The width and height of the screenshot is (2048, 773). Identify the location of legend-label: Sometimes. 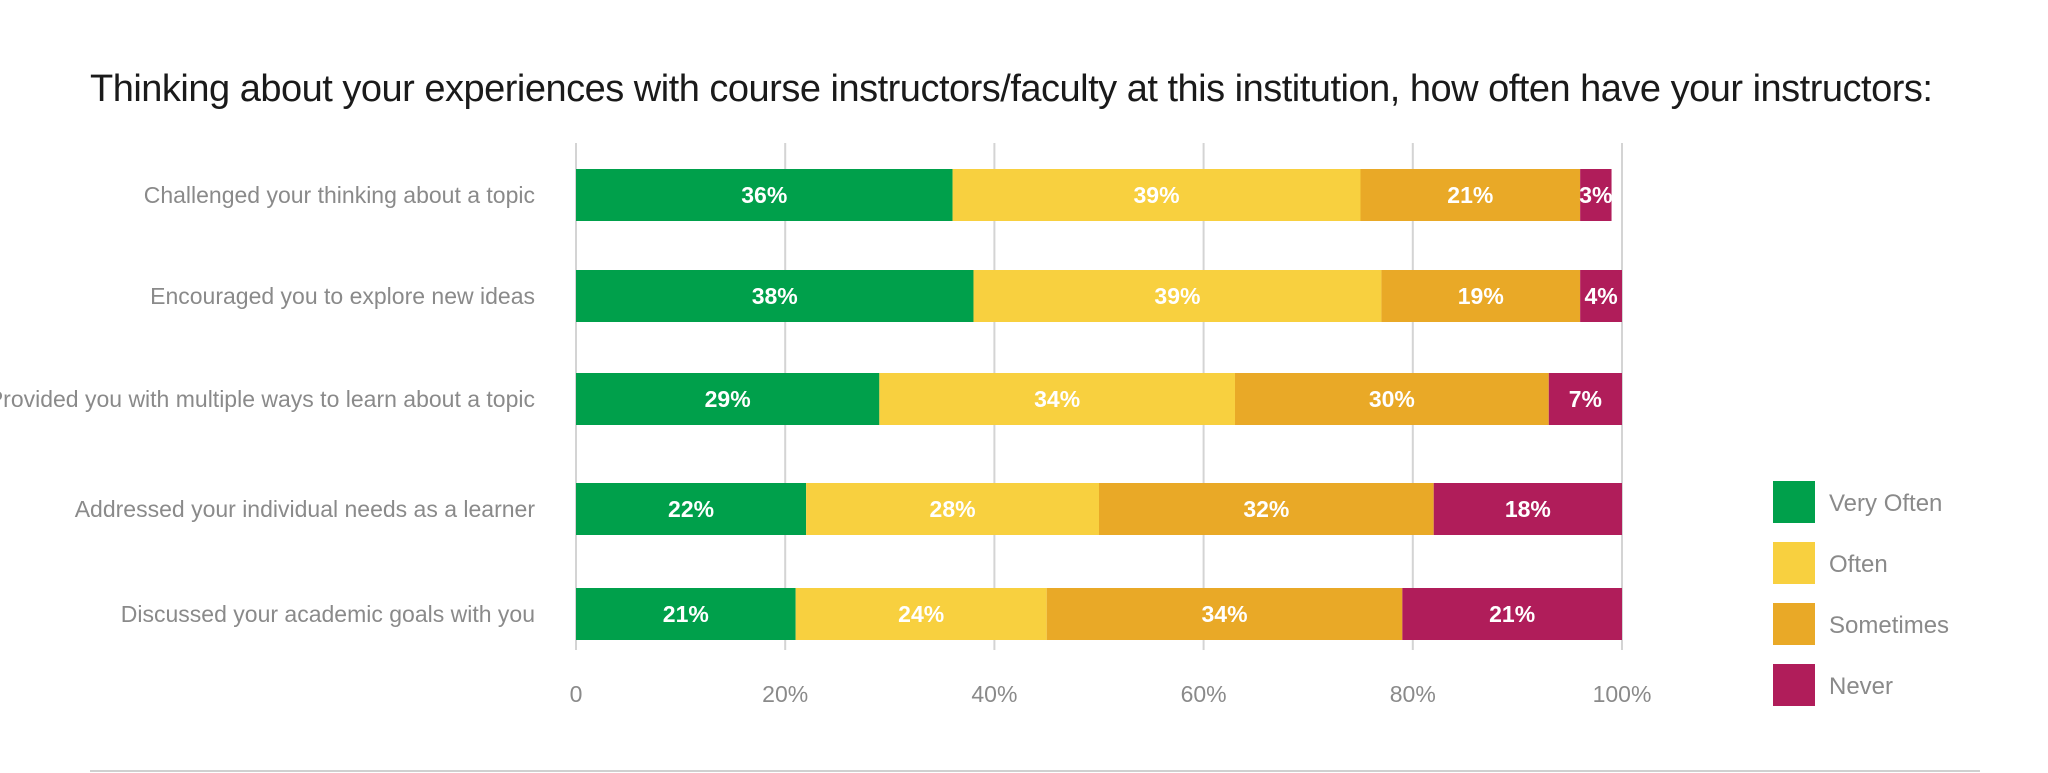
(1889, 625).